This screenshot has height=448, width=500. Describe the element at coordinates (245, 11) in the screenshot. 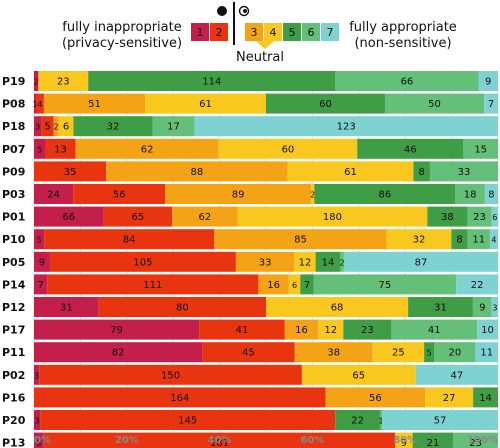

I see `non-sensitive-eye-pupil-icon` at that location.